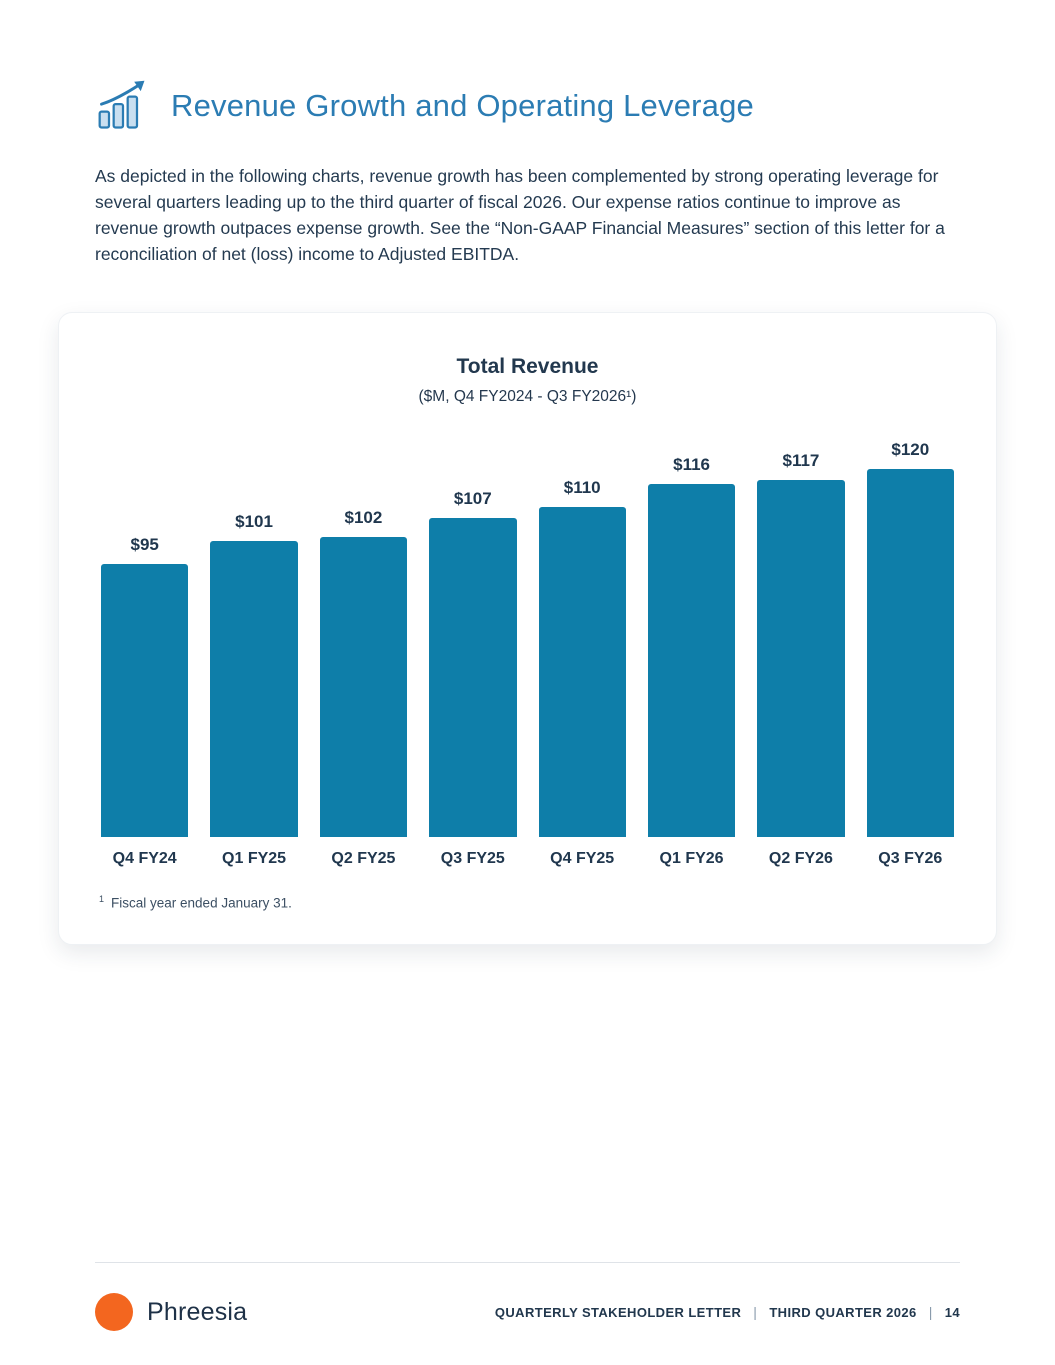 This screenshot has height=1365, width=1055. Describe the element at coordinates (121, 104) in the screenshot. I see `bar-chart-growth-icon` at that location.